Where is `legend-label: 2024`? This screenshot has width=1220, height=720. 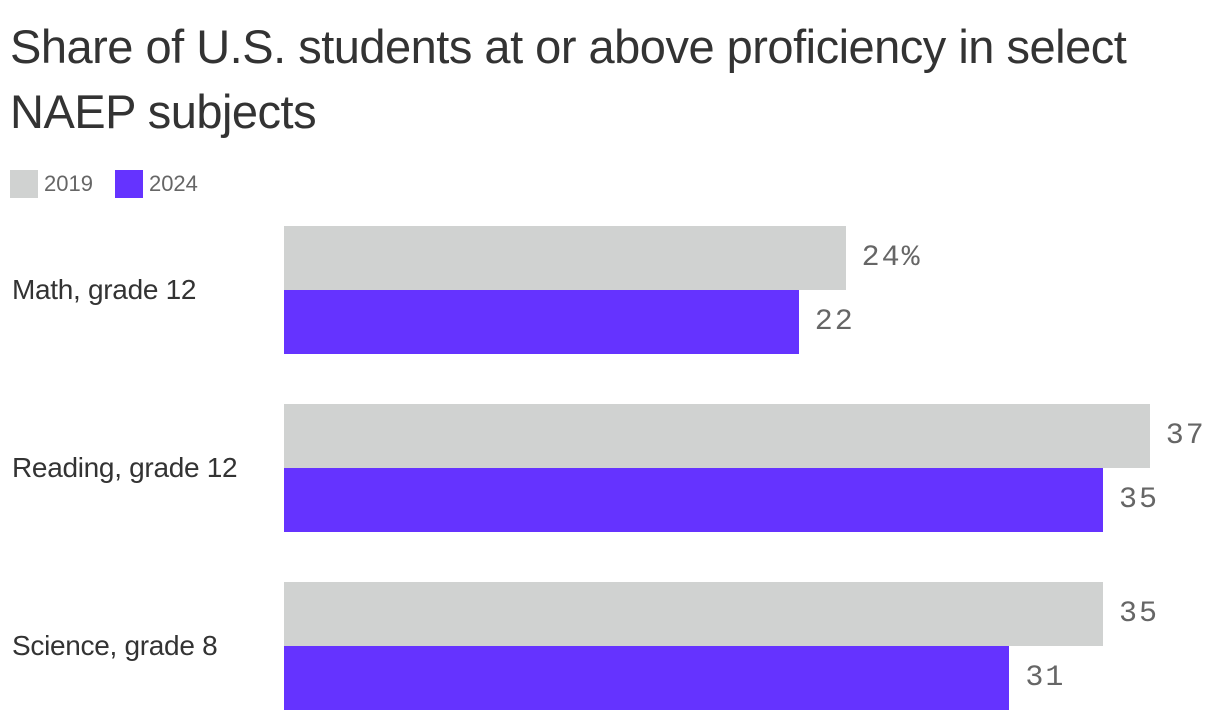
legend-label: 2024 is located at coordinates (173, 183).